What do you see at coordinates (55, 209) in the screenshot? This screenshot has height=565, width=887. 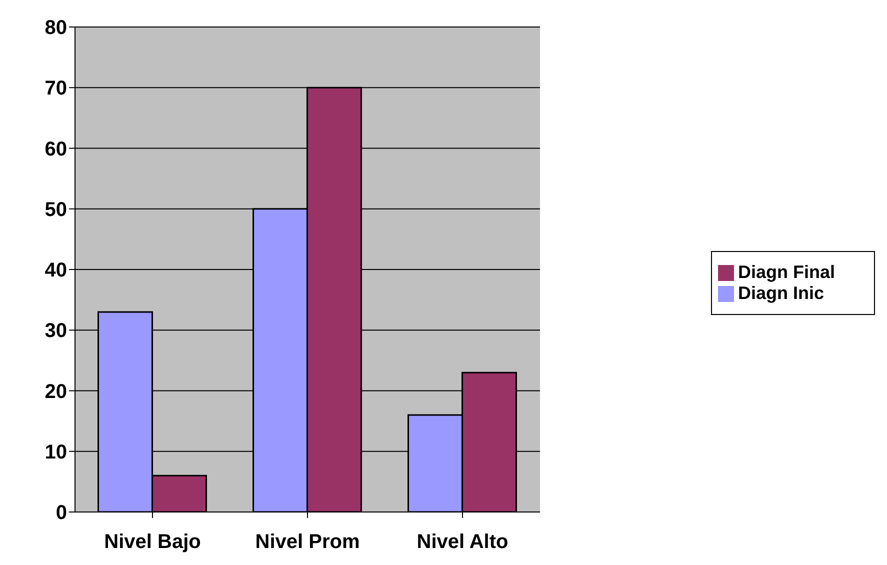 I see `y-tick-label: 50` at bounding box center [55, 209].